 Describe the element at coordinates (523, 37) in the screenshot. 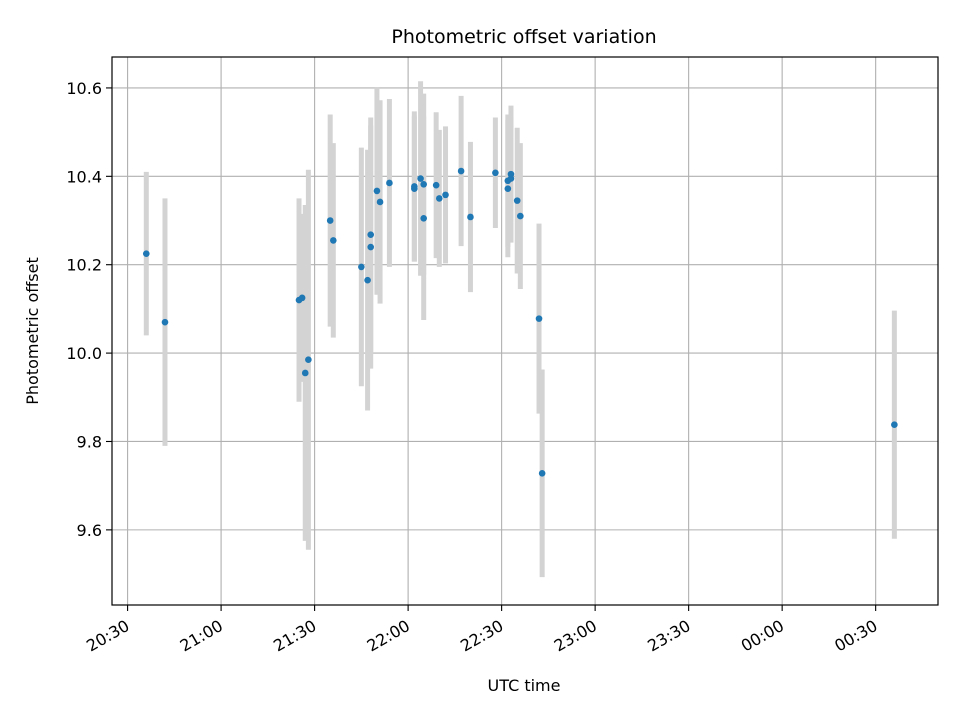

I see `chart-title: Photometric offset variation` at that location.